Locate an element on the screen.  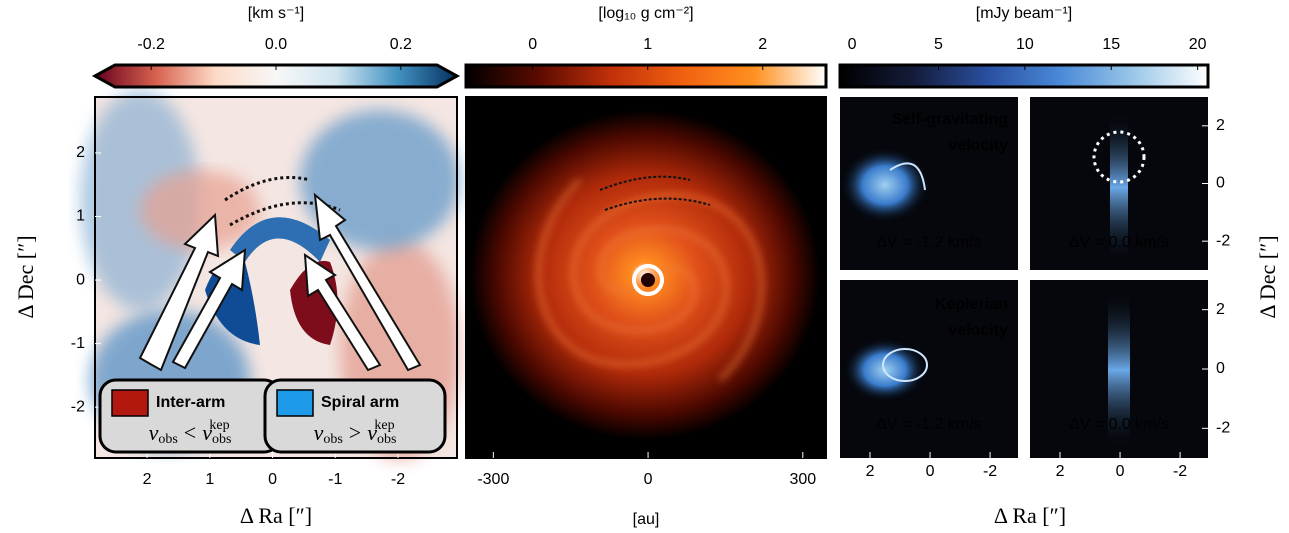
colorbar-tick-label: 0.2 is located at coordinates (401, 44).